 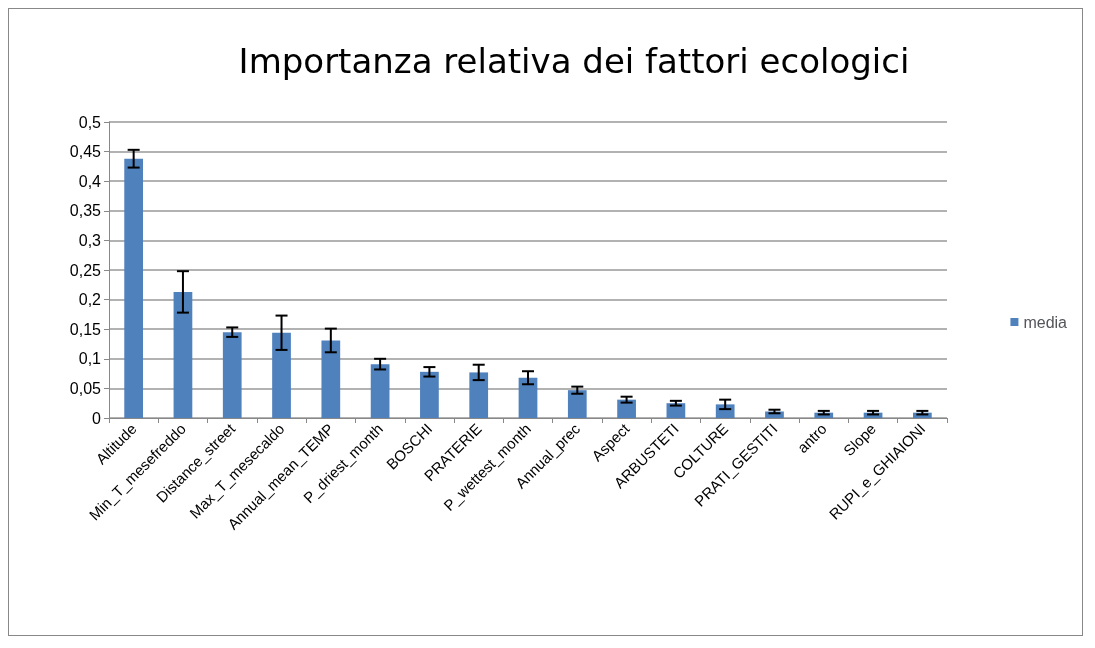 I want to click on y-tick-label: 0,15, so click(x=85, y=329).